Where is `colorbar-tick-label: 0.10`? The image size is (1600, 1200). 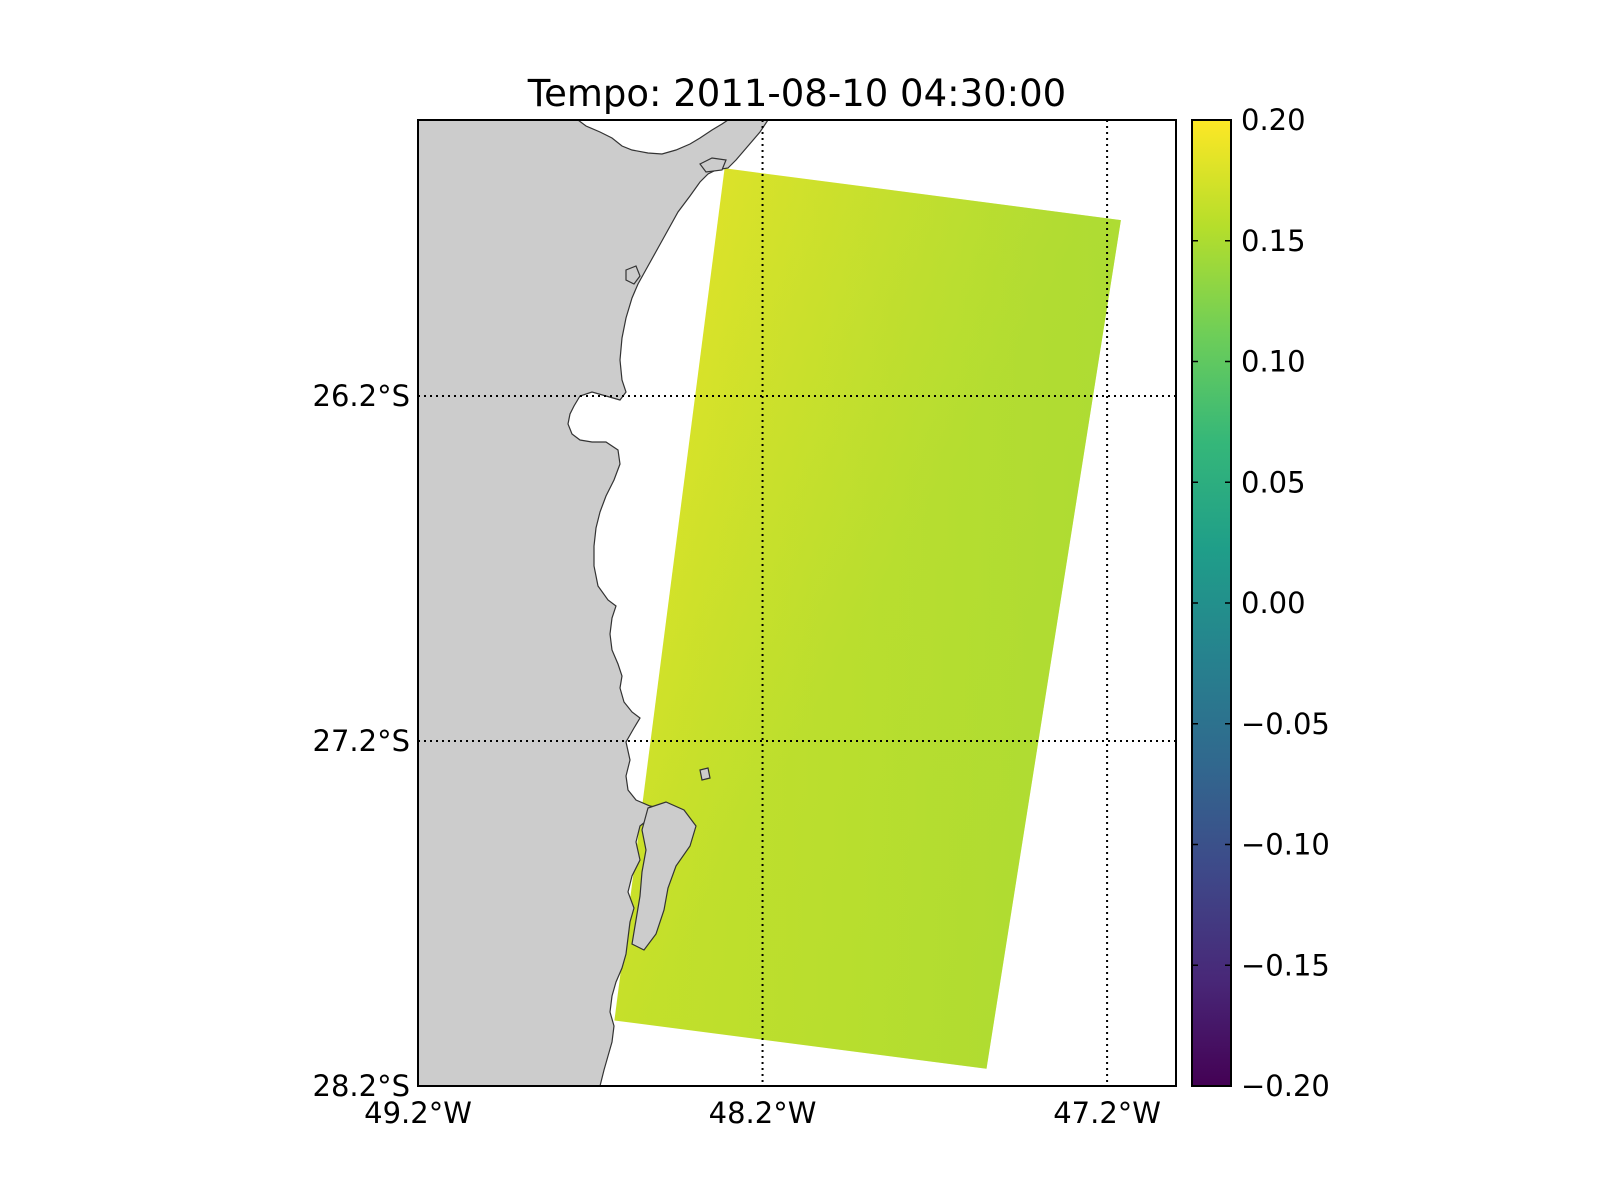
colorbar-tick-label: 0.10 is located at coordinates (1273, 362).